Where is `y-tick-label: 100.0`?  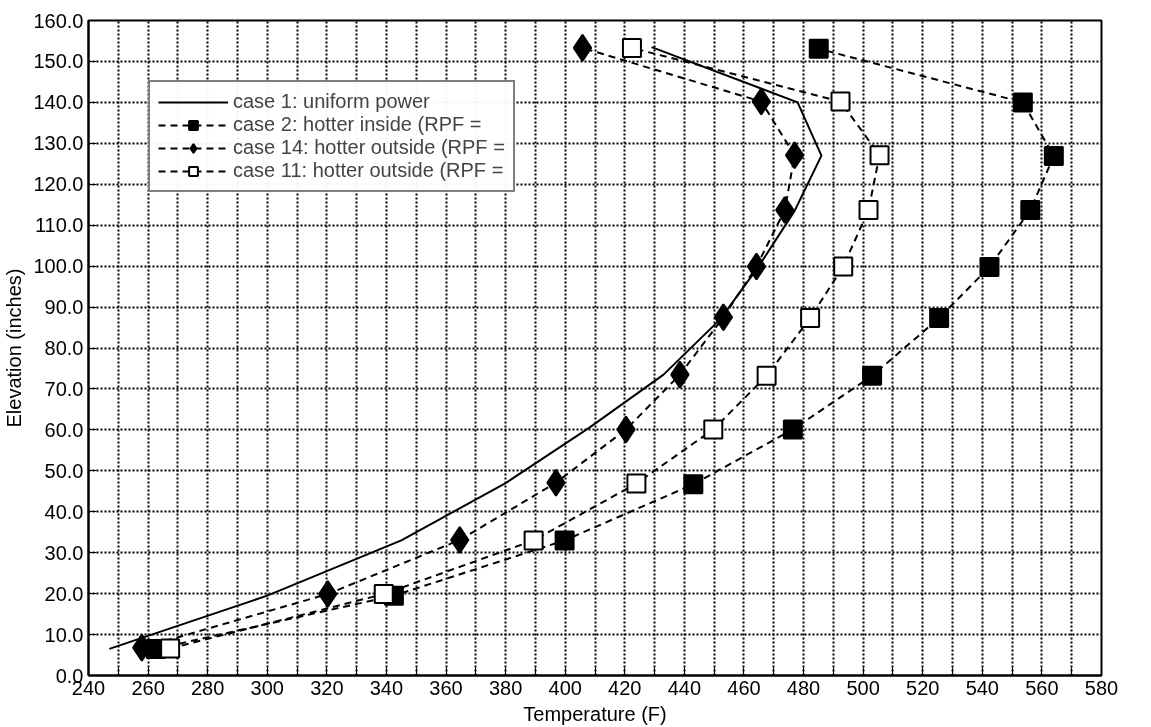 y-tick-label: 100.0 is located at coordinates (58, 266).